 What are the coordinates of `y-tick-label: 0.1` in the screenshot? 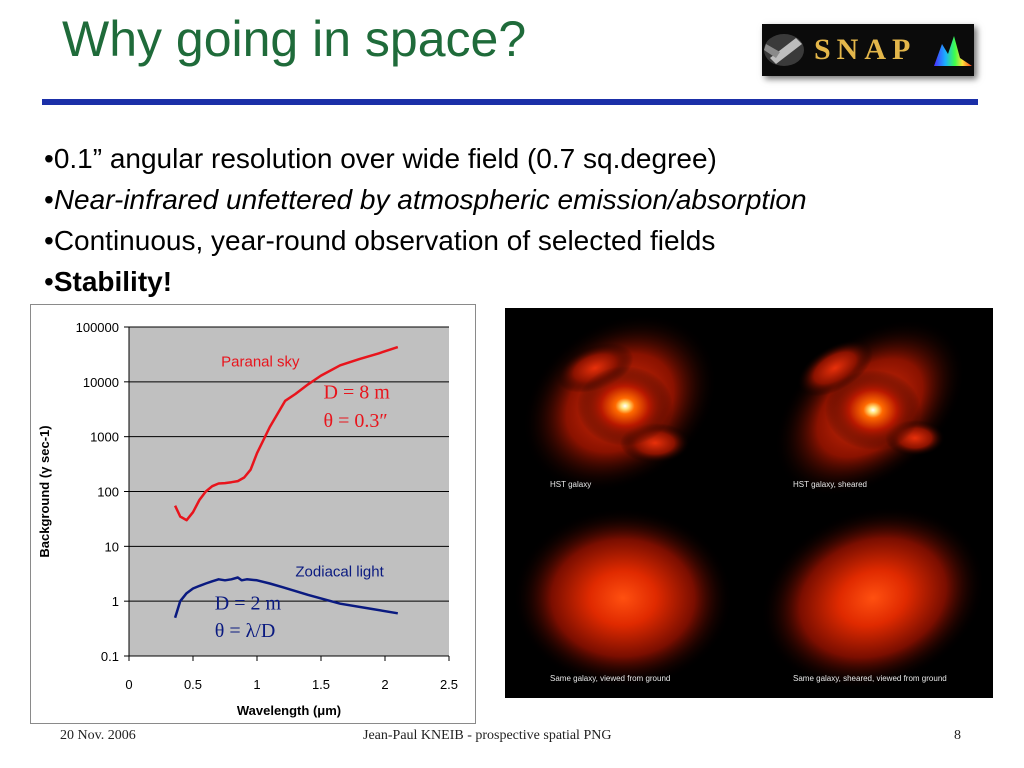 It's located at (110, 656).